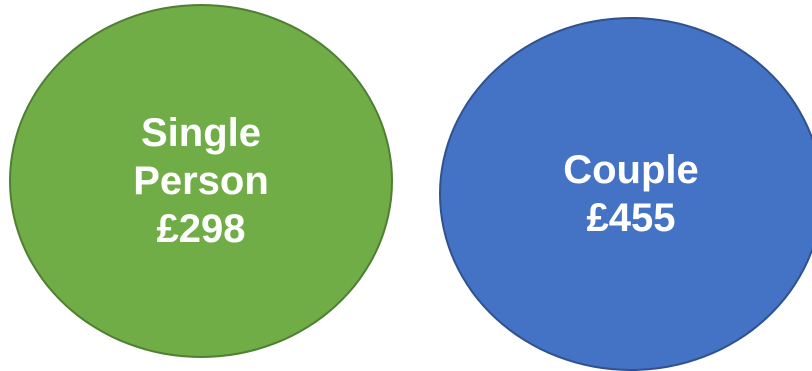 This screenshot has height=371, width=812. I want to click on single-person-line1: Single, so click(200, 133).